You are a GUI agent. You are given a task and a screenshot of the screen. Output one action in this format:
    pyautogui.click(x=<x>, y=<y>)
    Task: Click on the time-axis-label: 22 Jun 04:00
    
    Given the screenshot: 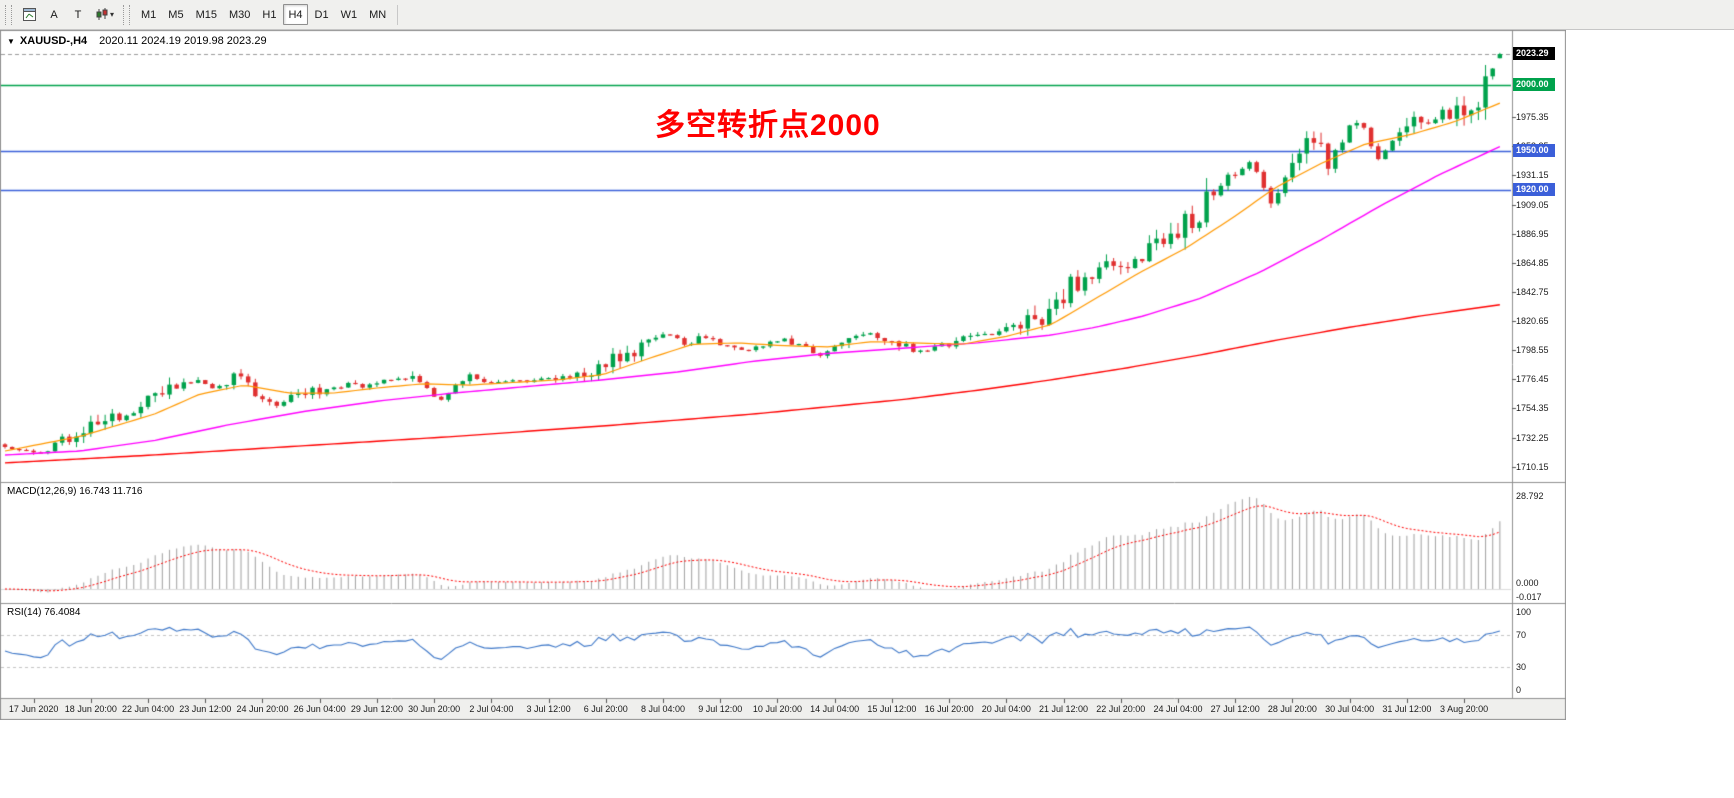 What is the action you would take?
    pyautogui.click(x=148, y=709)
    